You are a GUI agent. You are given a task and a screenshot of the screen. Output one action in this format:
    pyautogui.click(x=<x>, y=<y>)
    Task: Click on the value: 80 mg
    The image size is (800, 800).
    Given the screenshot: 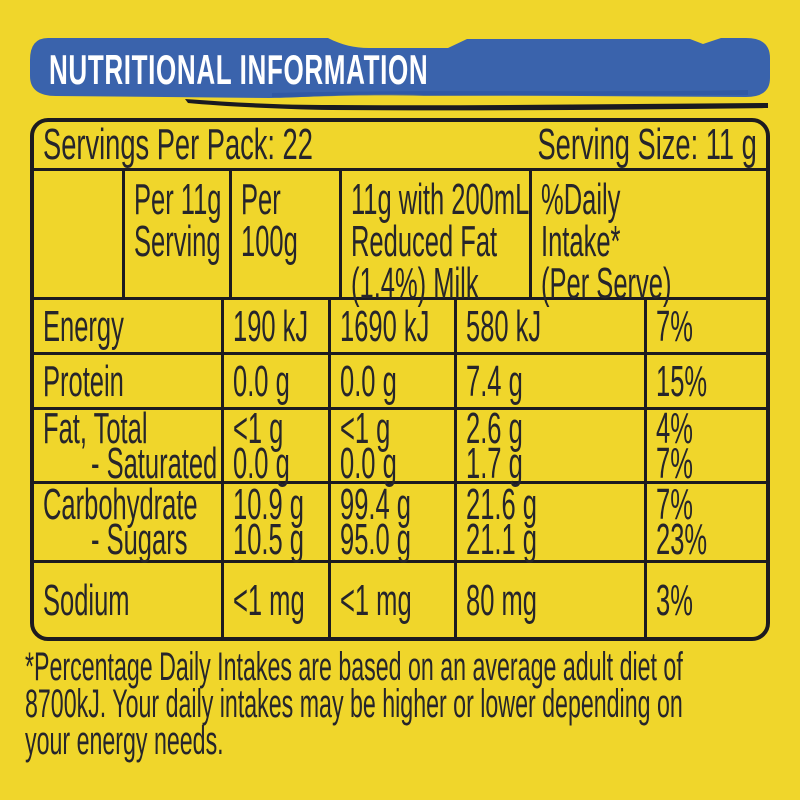 What is the action you would take?
    pyautogui.click(x=501, y=600)
    